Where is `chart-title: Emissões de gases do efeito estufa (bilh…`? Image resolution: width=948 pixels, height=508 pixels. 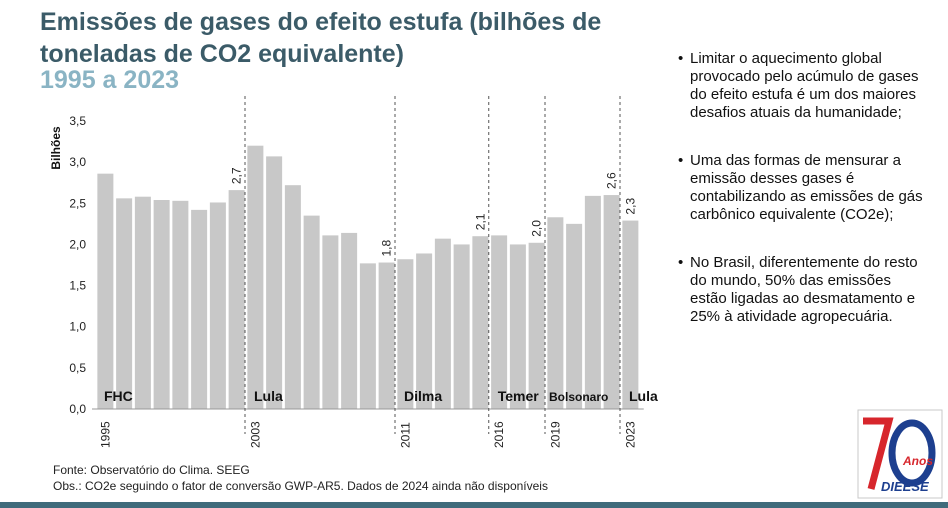
chart-title: Emissões de gases do efeito estufa (bilh… is located at coordinates (321, 38).